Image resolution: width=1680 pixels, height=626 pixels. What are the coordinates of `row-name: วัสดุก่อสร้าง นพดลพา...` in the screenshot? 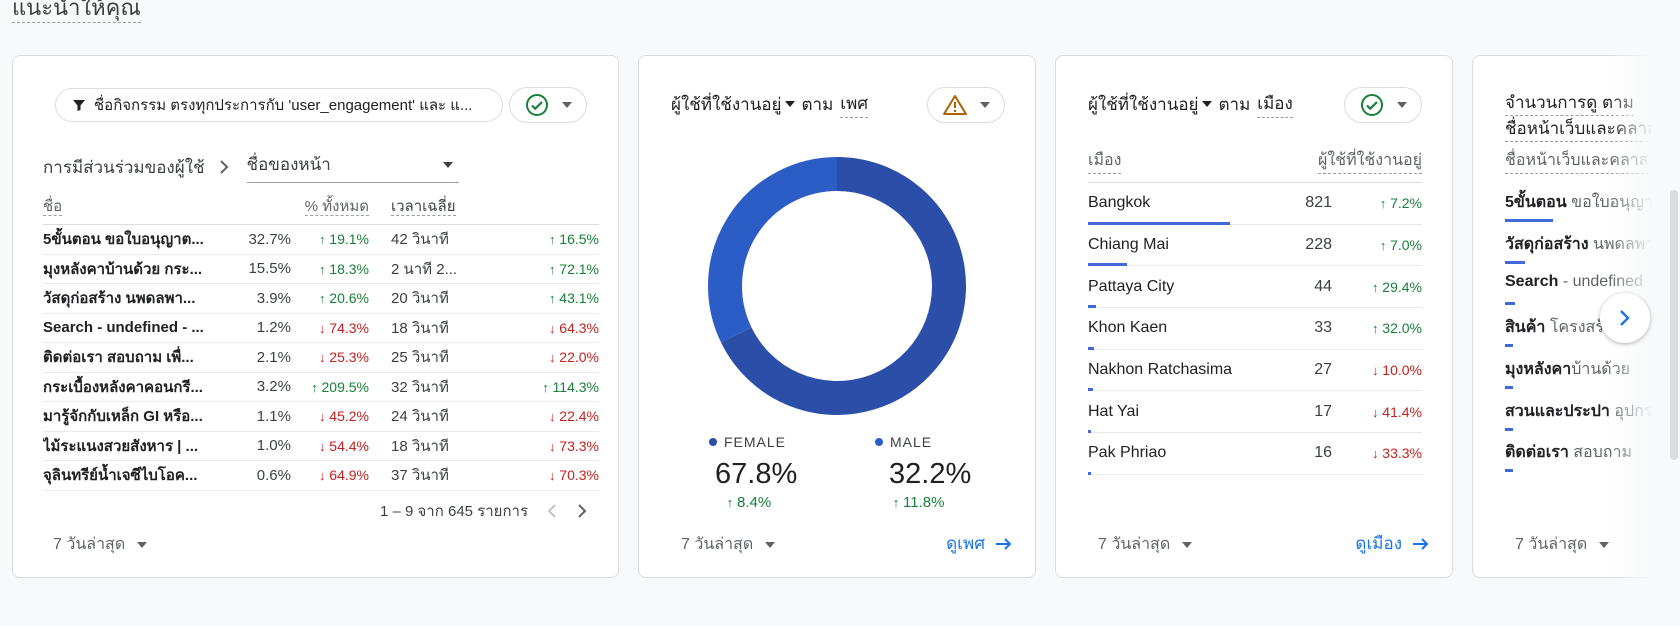 It's located at (119, 299).